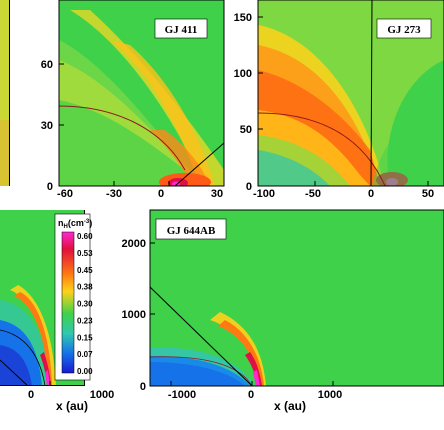 The image size is (444, 430). Describe the element at coordinates (404, 30) in the screenshot. I see `panel-title-gj273: GJ 273` at that location.